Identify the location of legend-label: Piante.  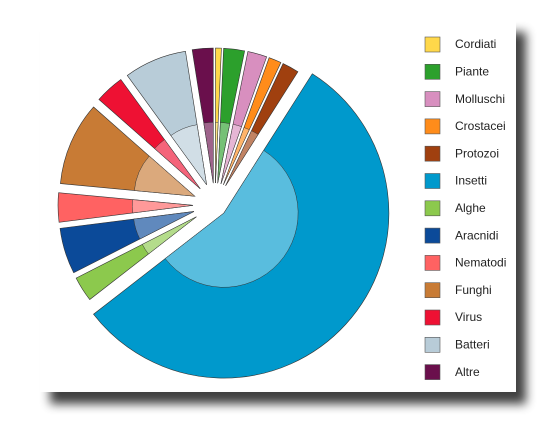
(472, 71).